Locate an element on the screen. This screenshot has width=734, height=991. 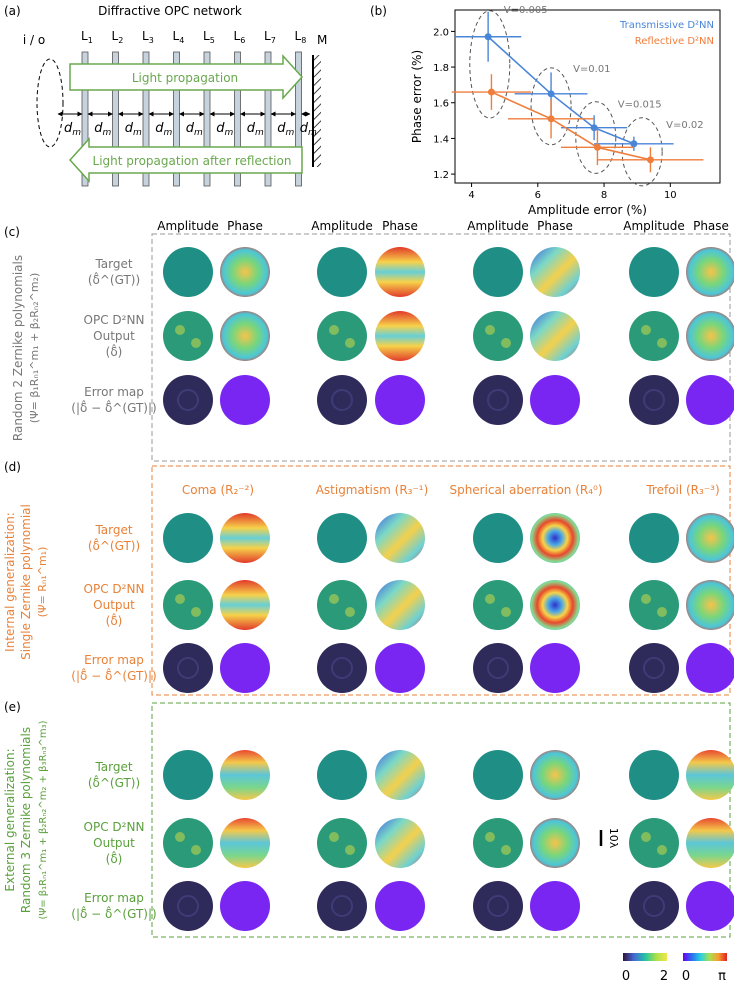
panel-d-label: (d) is located at coordinates (12, 467).